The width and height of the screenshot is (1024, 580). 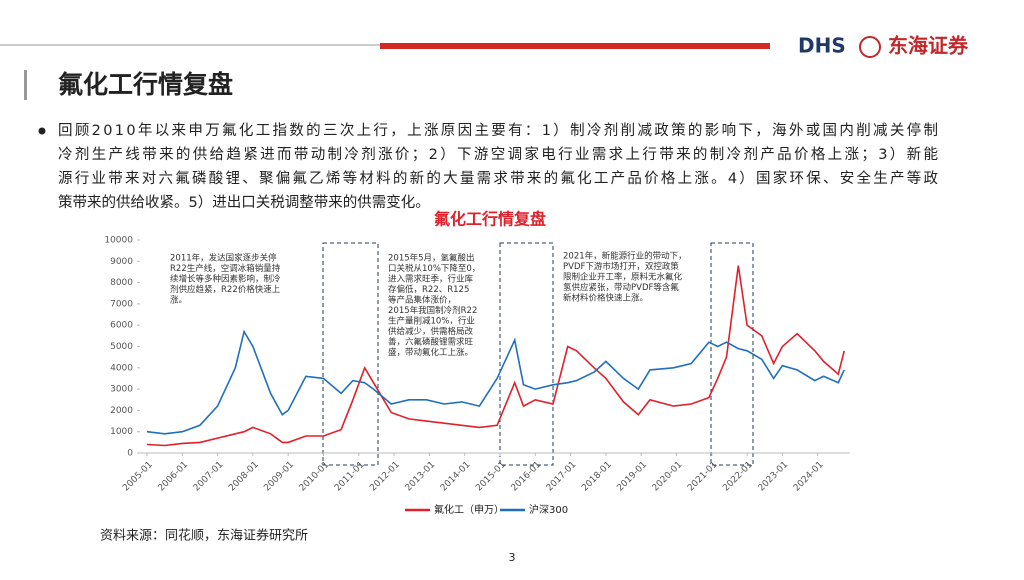 What do you see at coordinates (703, 477) in the screenshot?
I see `x-tick-label: 2021-01` at bounding box center [703, 477].